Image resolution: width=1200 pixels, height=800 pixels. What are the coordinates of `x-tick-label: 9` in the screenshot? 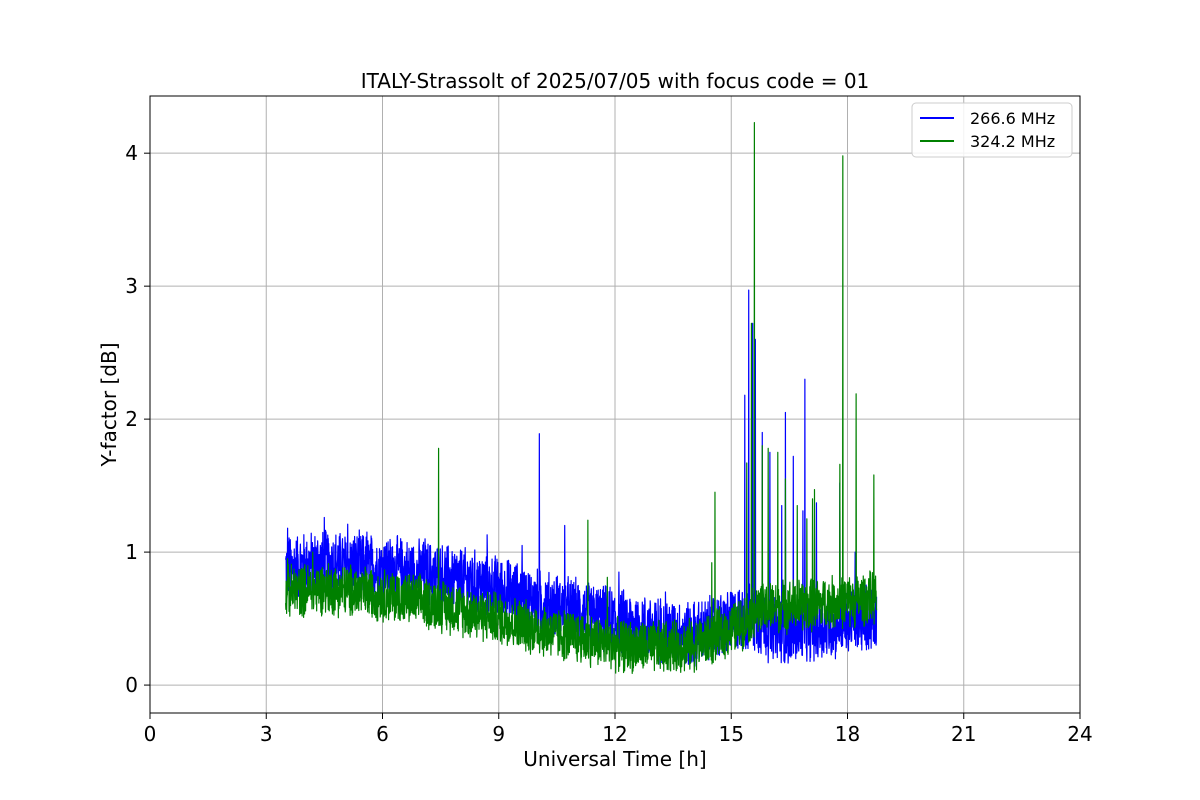 It's located at (498, 734).